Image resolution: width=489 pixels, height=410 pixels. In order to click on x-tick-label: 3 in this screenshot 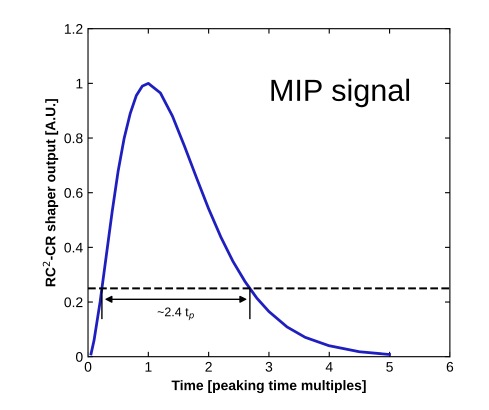, I will do `click(269, 367)`.